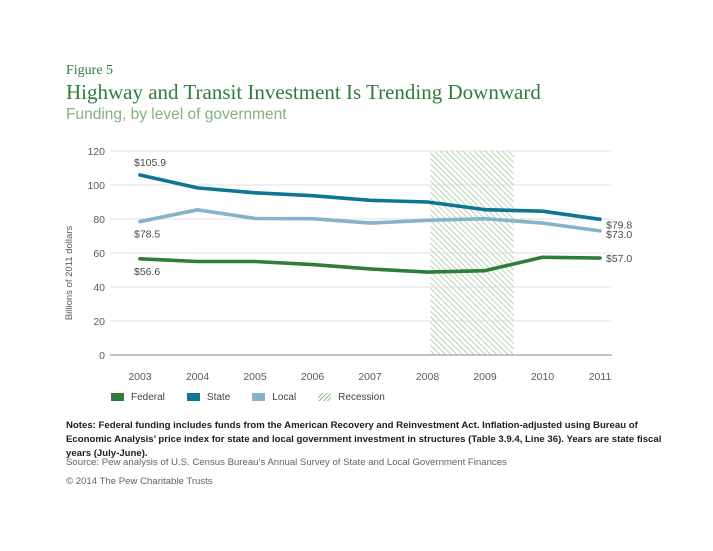 This screenshot has width=713, height=551. What do you see at coordinates (370, 377) in the screenshot?
I see `x-tick-label: 2007` at bounding box center [370, 377].